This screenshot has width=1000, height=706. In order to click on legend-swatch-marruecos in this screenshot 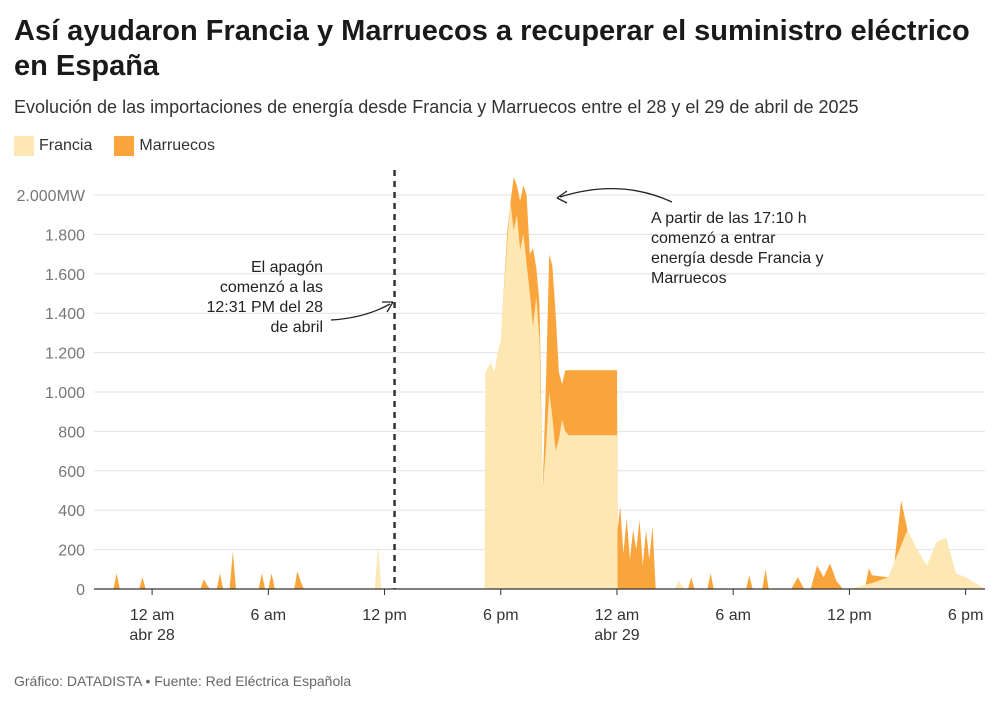, I will do `click(124, 146)`.